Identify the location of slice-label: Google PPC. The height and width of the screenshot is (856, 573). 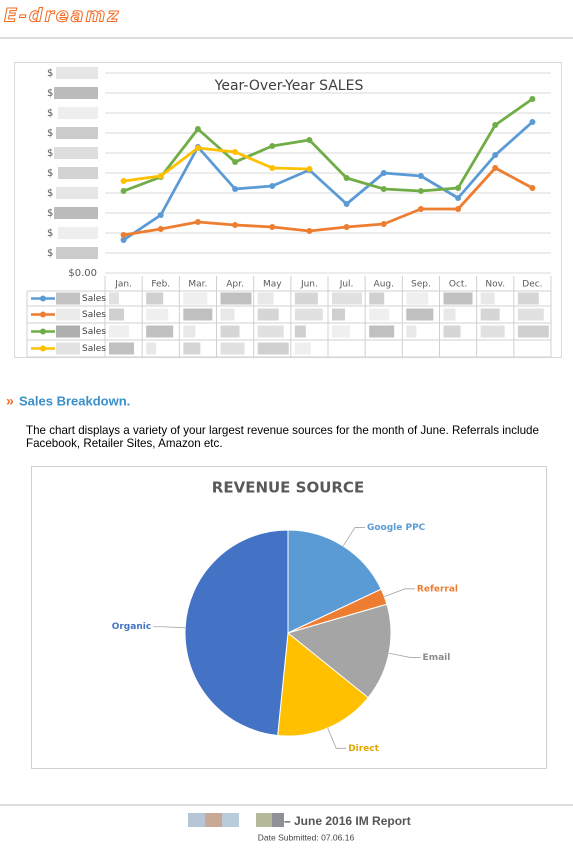
(396, 528).